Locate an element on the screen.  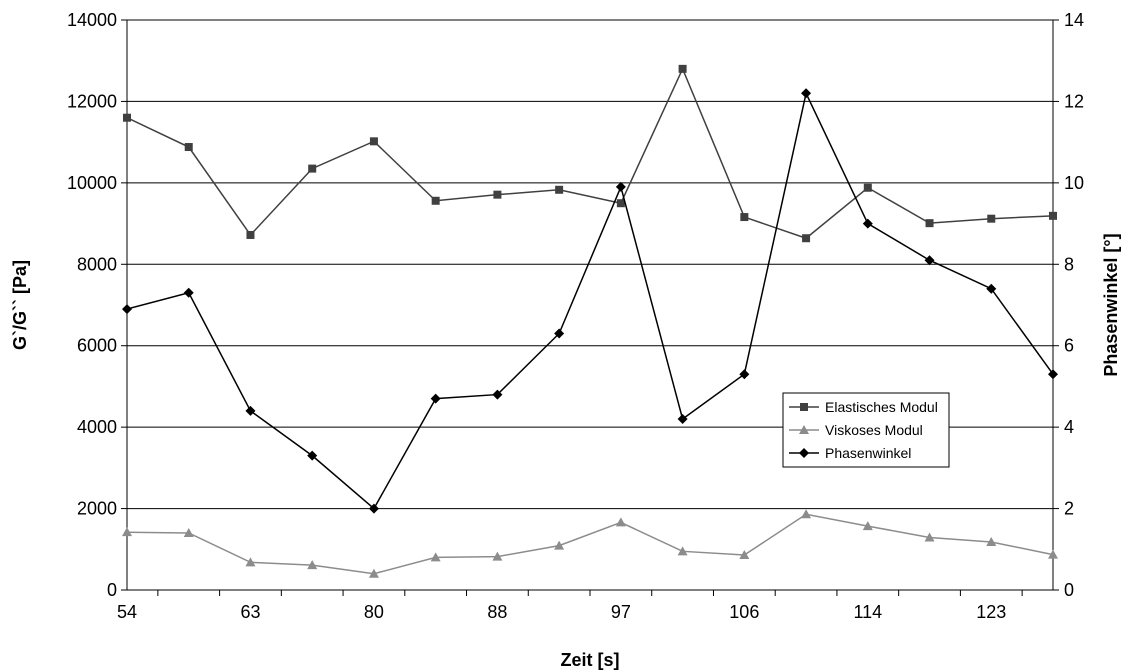
y-left-tick-label: 14000 is located at coordinates (92, 20).